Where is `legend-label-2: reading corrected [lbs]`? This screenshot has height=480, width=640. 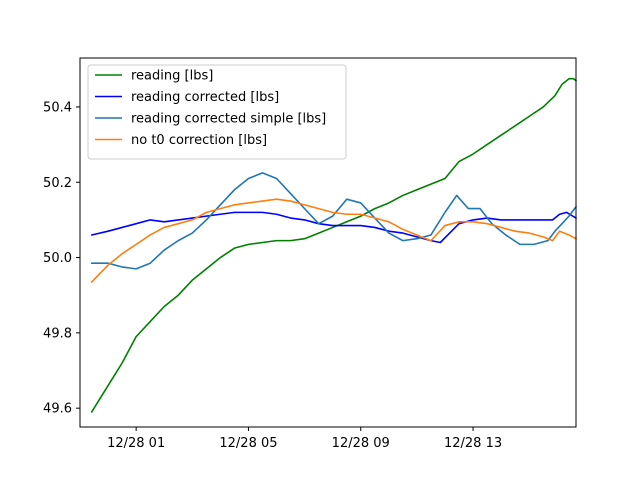
legend-label-2: reading corrected [lbs] is located at coordinates (205, 97).